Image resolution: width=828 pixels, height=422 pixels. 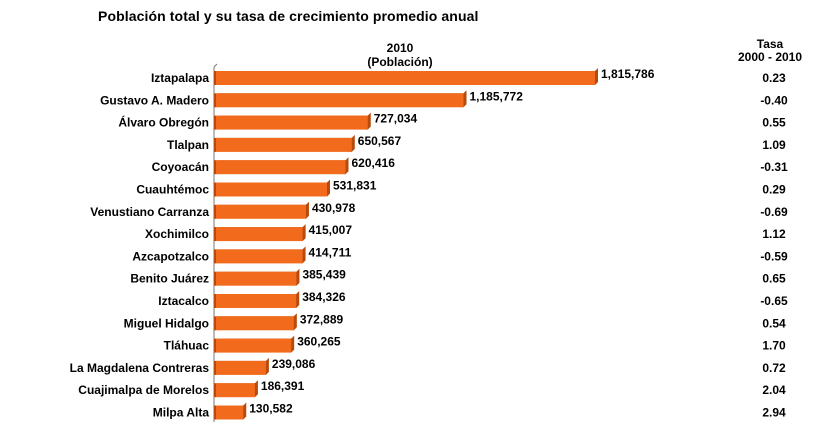 I want to click on rate-label: 2.94, so click(x=774, y=413).